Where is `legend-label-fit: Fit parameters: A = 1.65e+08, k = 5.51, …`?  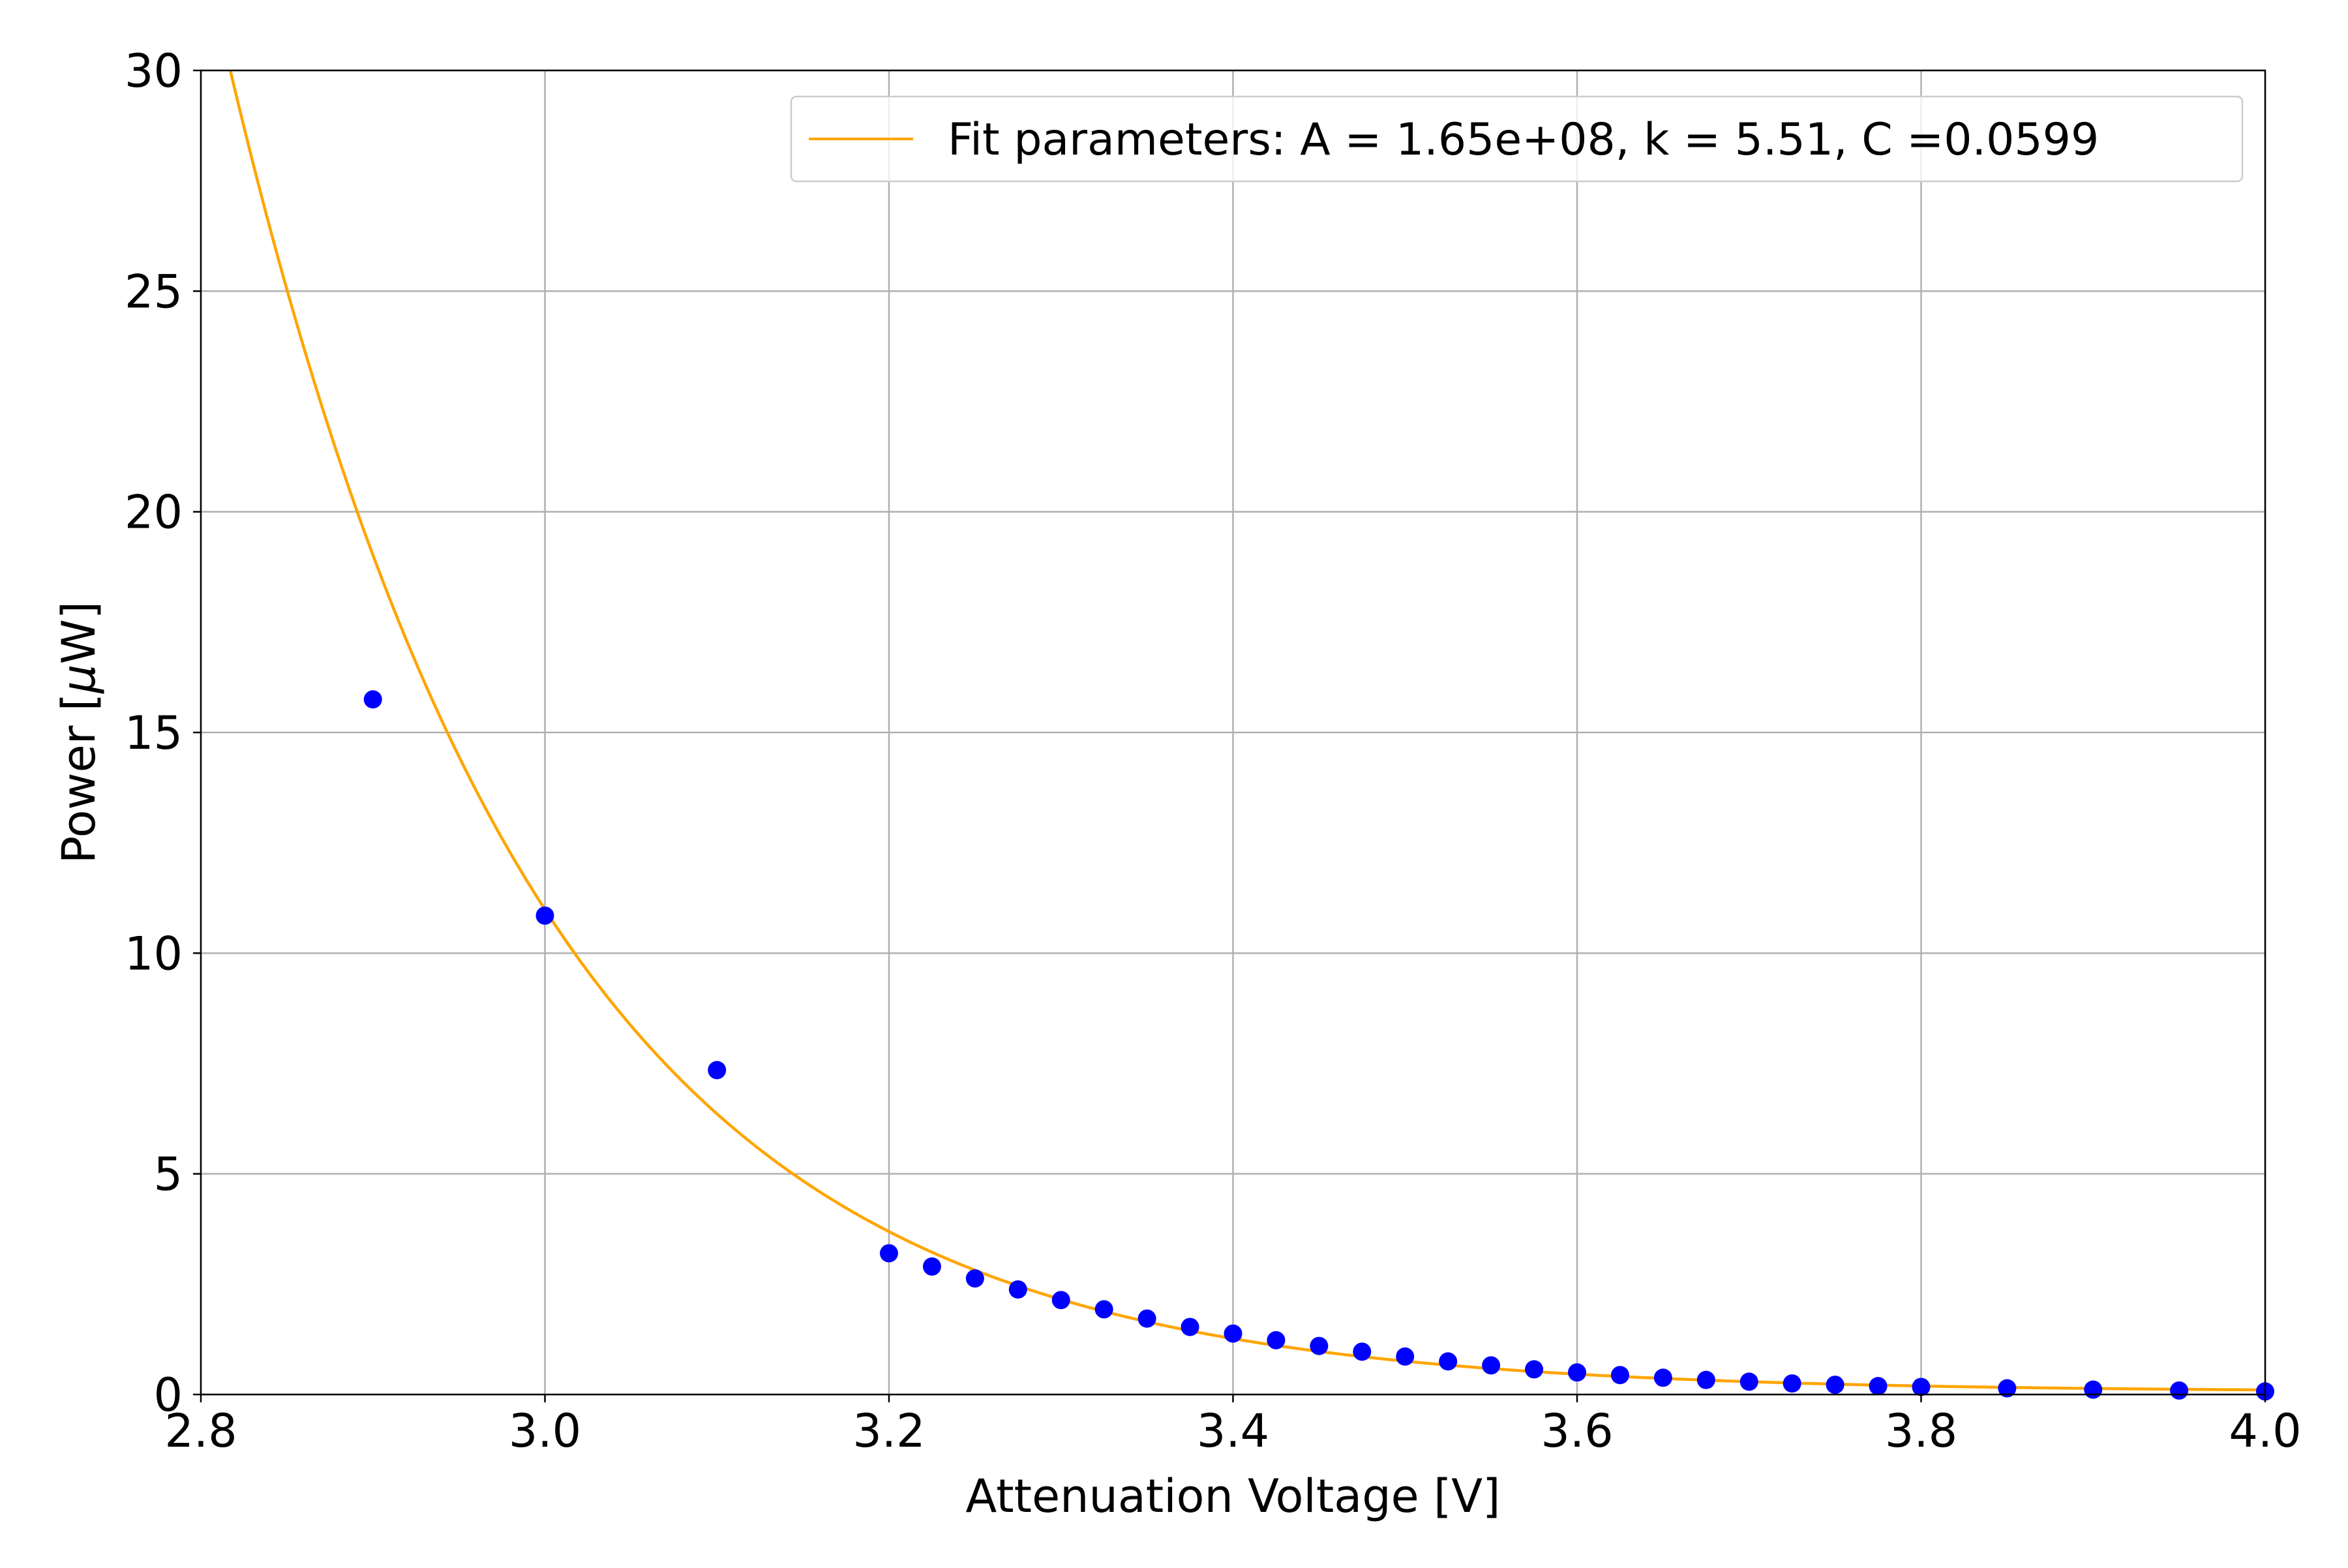 legend-label-fit: Fit parameters: A = 1.65e+08, k = 5.51, … is located at coordinates (1523, 140).